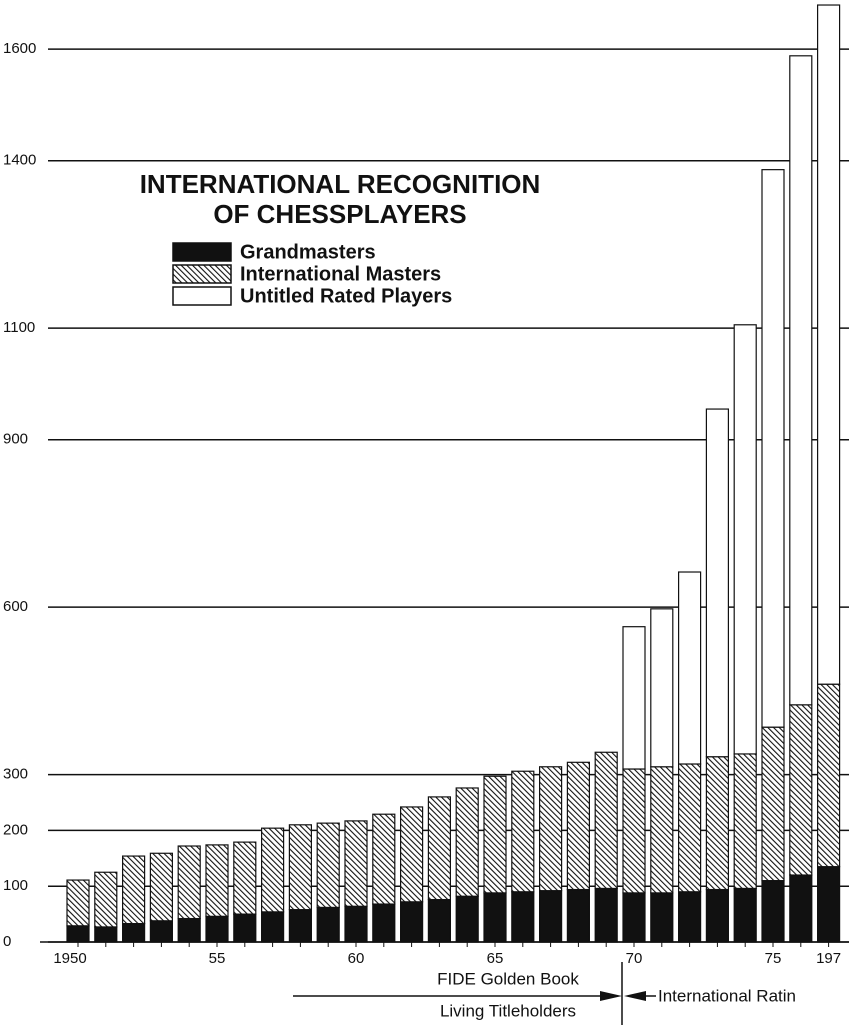 This screenshot has width=849, height=1025. What do you see at coordinates (69, 958) in the screenshot?
I see `x-tick-label: 1950` at bounding box center [69, 958].